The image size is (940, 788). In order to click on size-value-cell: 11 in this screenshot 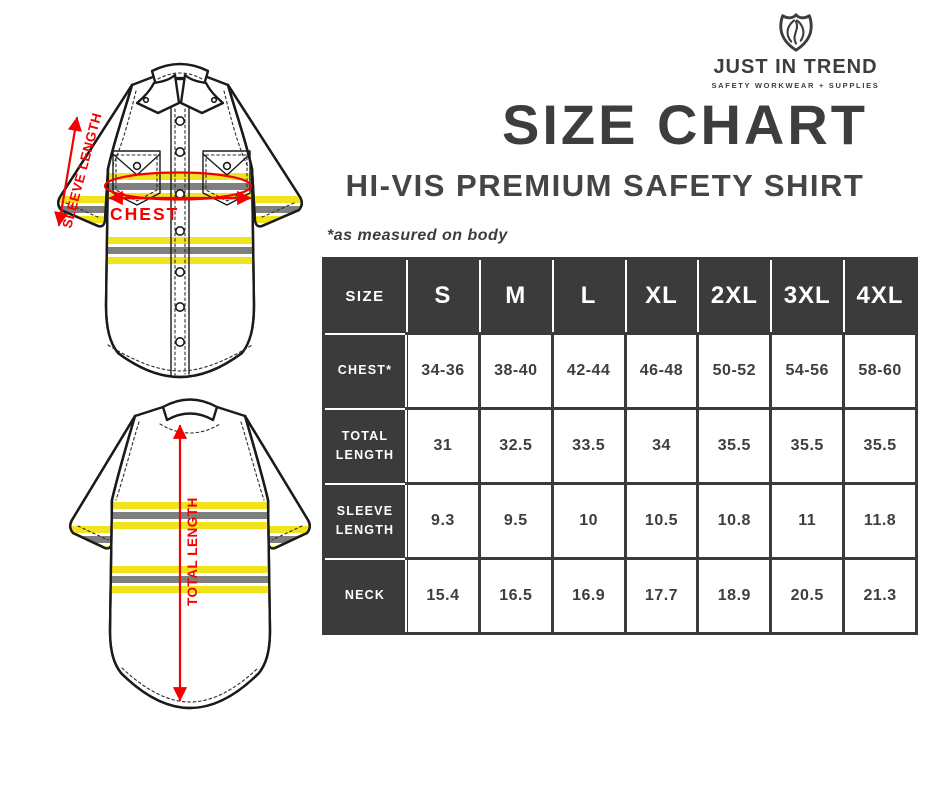, I will do `click(807, 521)`.